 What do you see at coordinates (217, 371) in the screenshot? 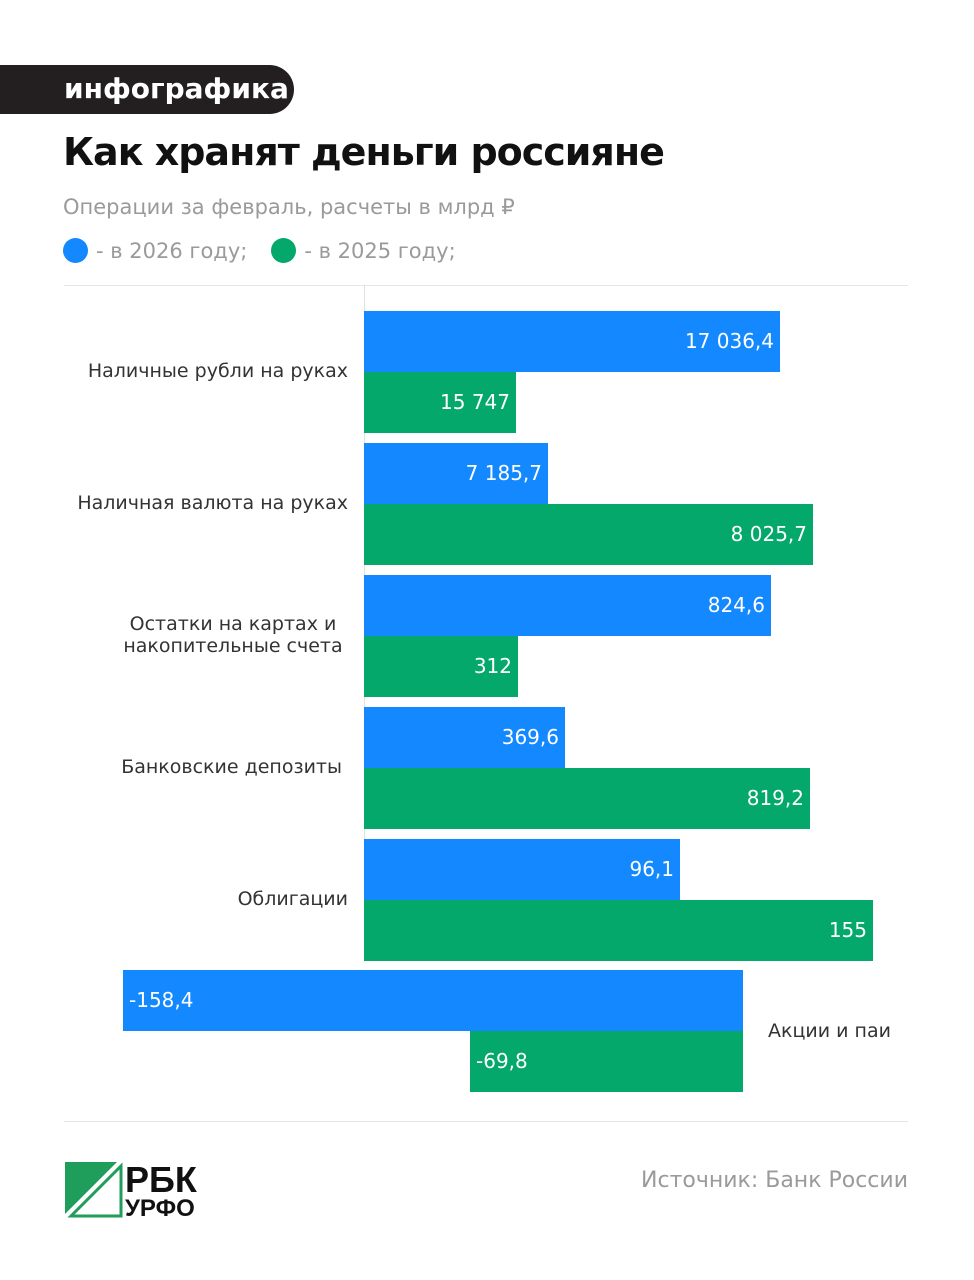
I see `category-label: Наличные рубли на руках` at bounding box center [217, 371].